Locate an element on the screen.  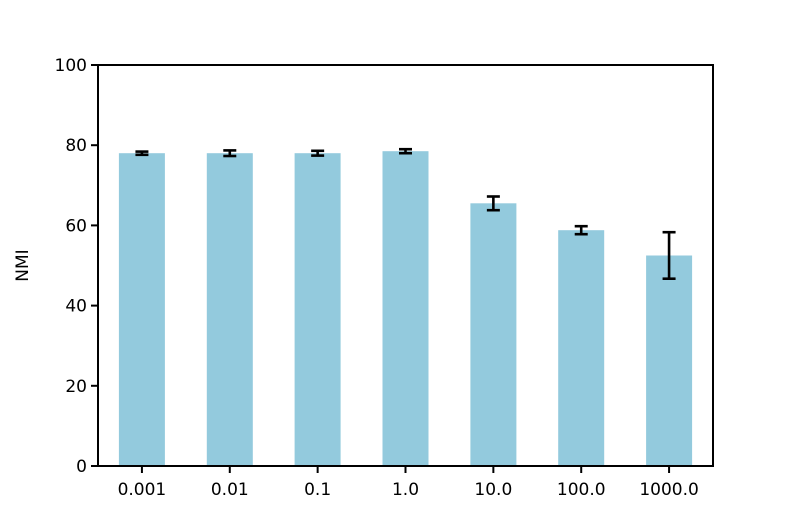
x-tick-label: 0.001 is located at coordinates (142, 490).